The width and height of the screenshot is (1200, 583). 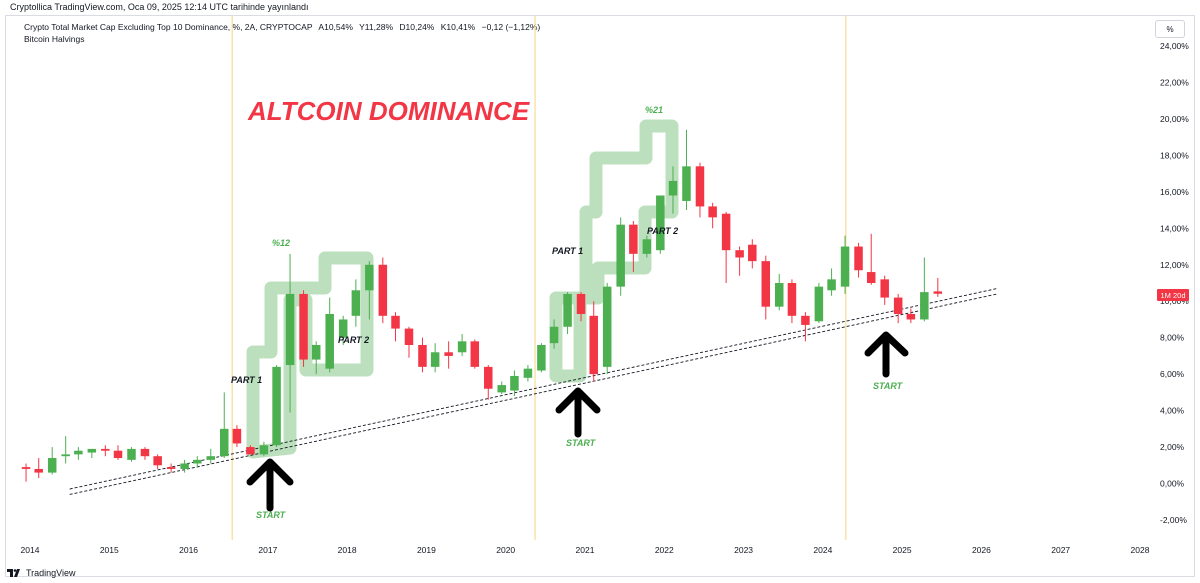 I want to click on tradingview-logo: TradingView, so click(x=41, y=573).